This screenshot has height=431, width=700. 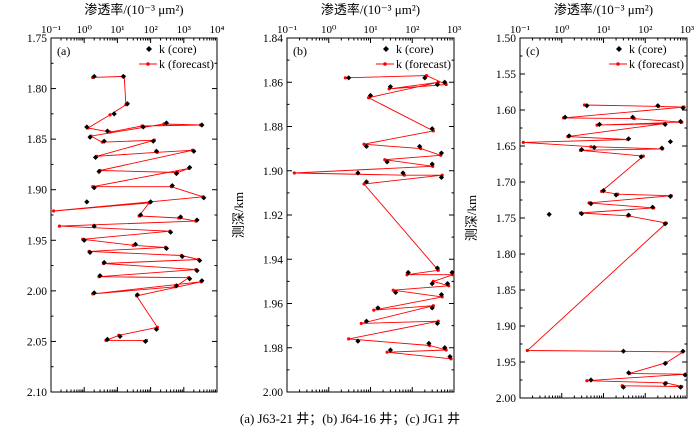 I want to click on y-tick-label: 1.92, so click(x=273, y=216).